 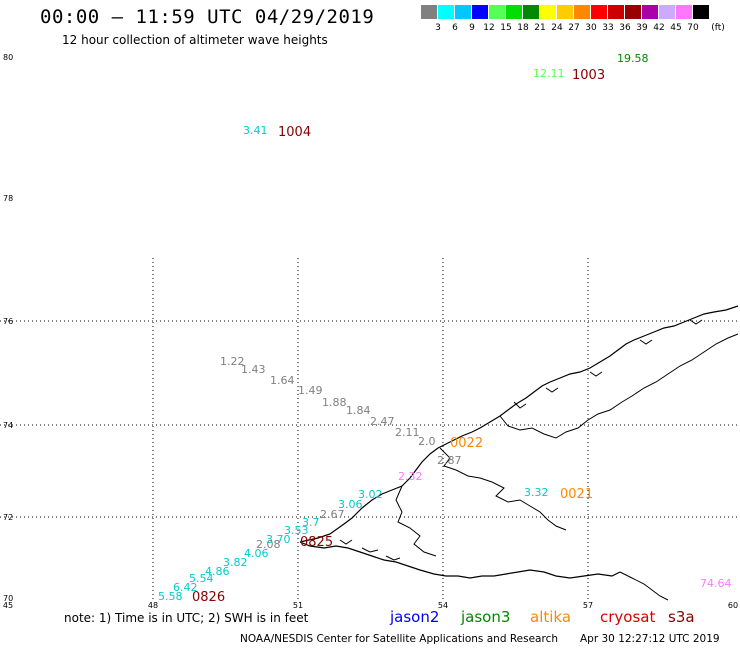 What do you see at coordinates (576, 494) in the screenshot?
I see `pass-time-label: 0021` at bounding box center [576, 494].